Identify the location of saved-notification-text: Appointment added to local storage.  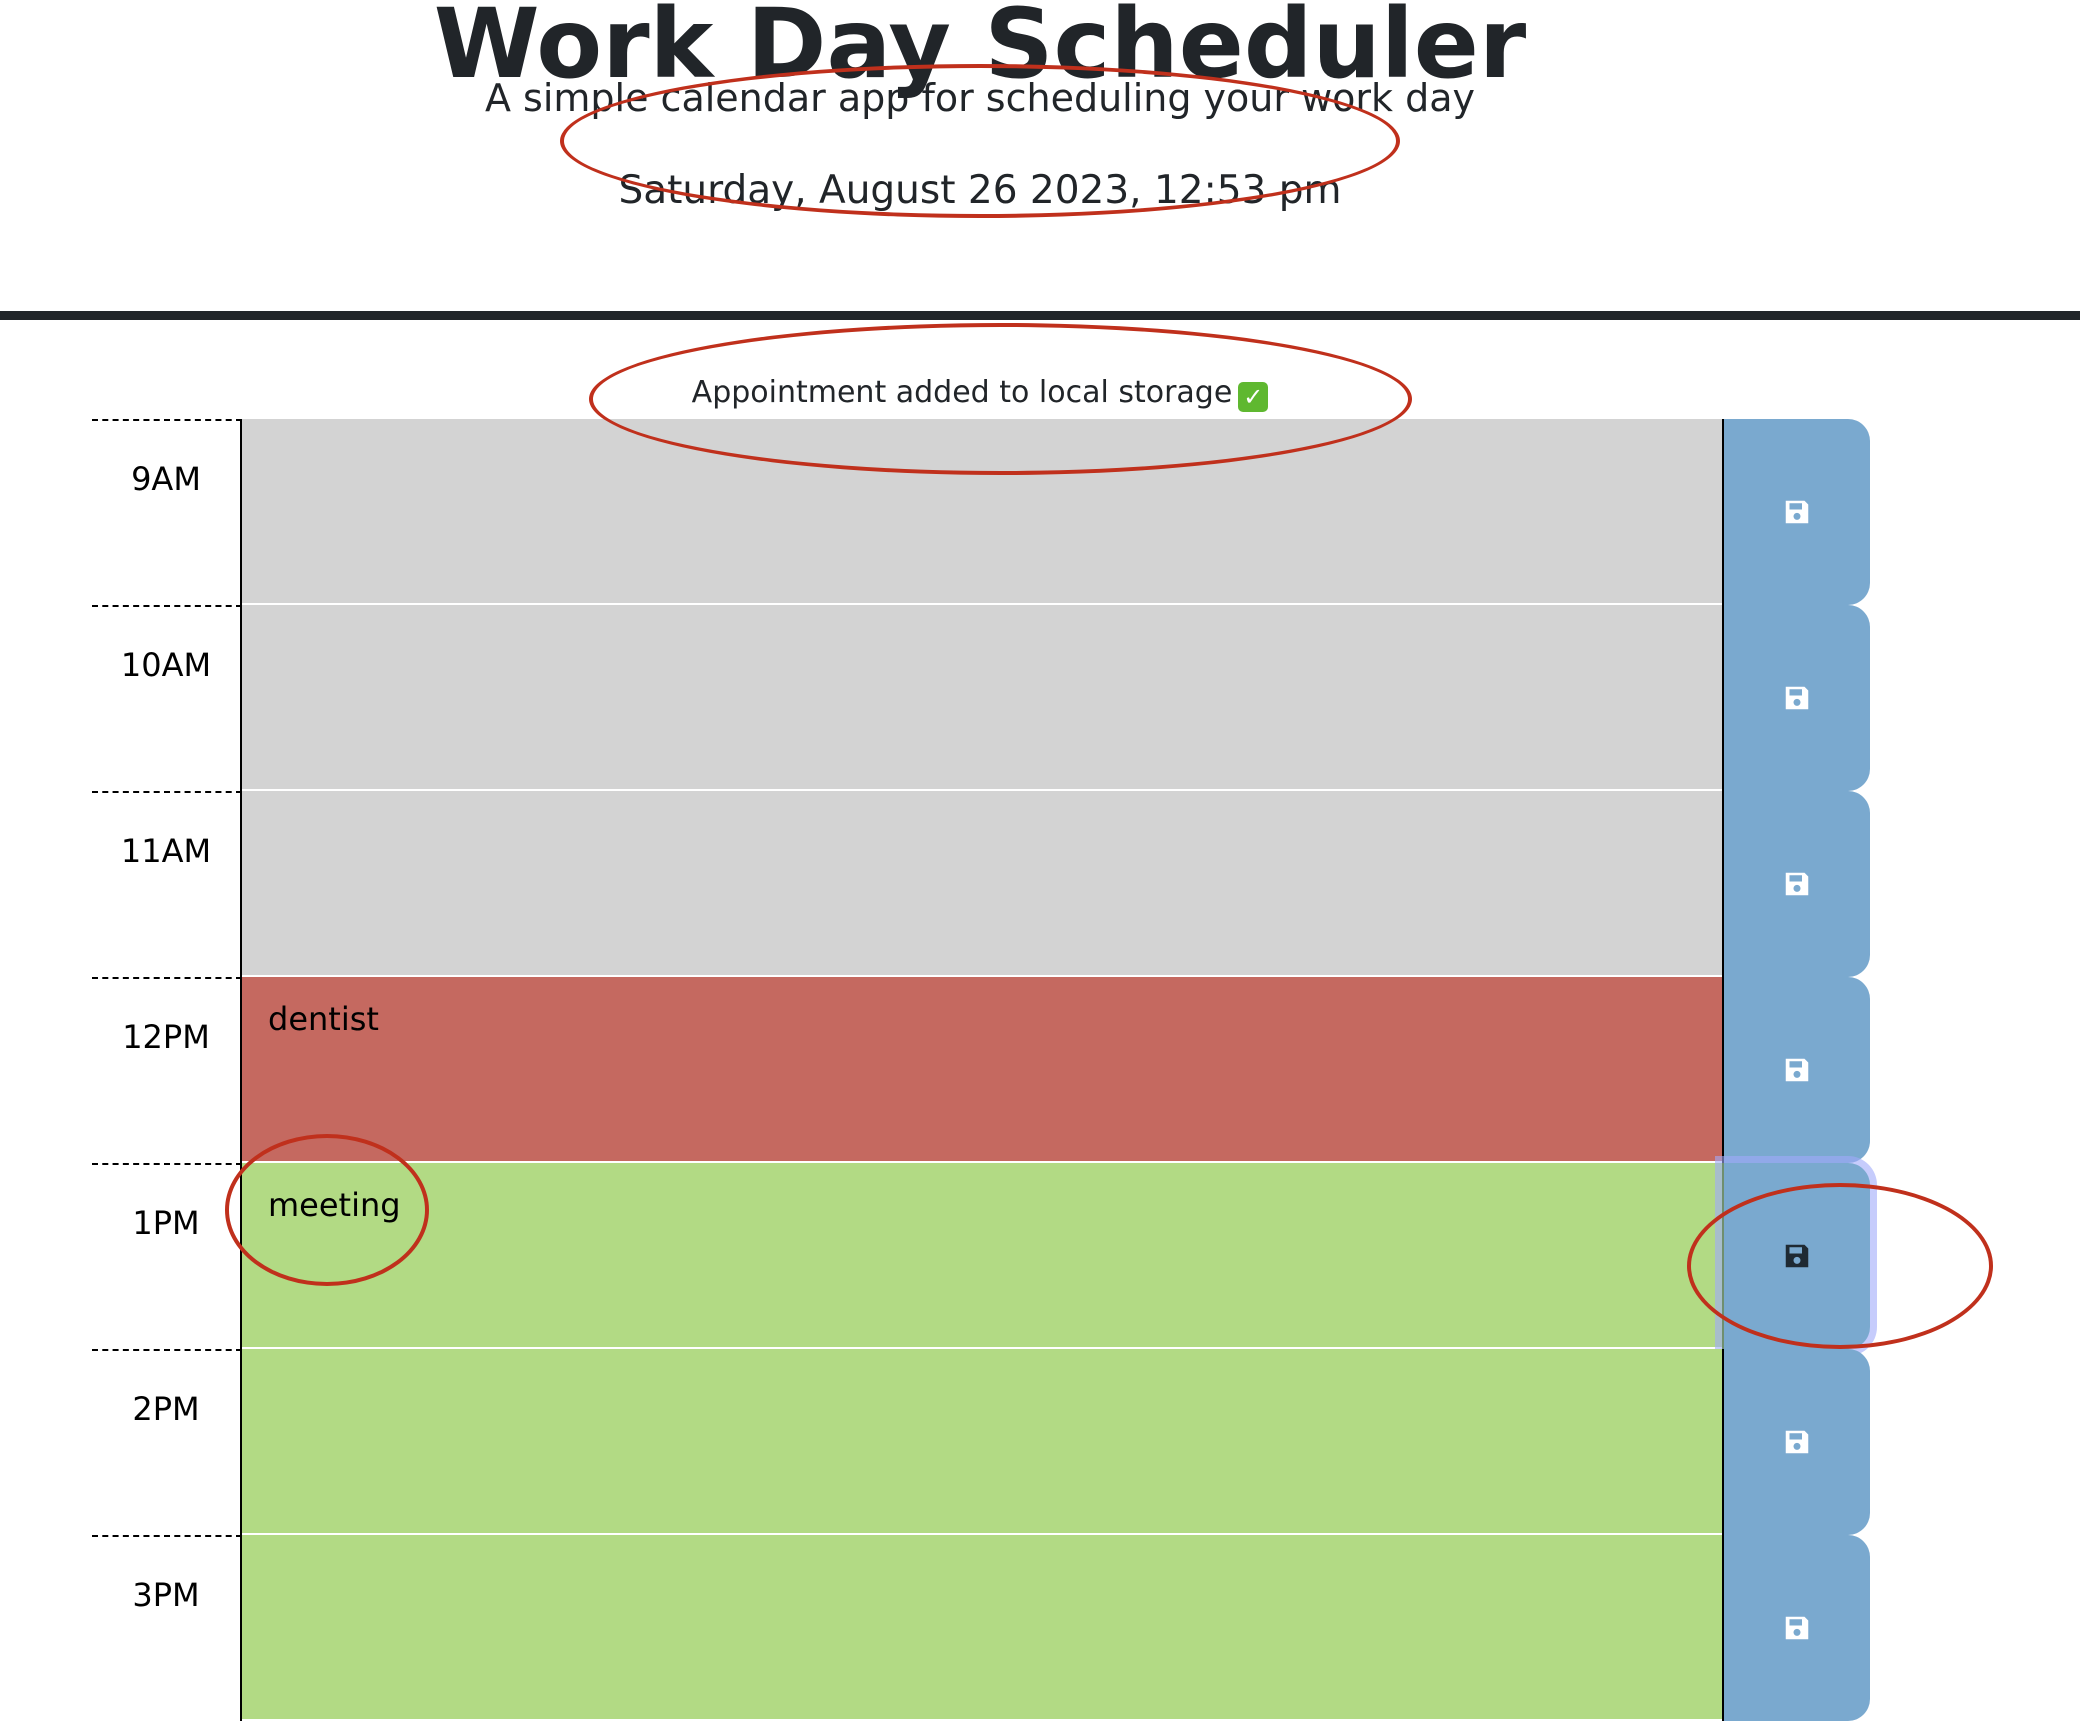
(962, 392).